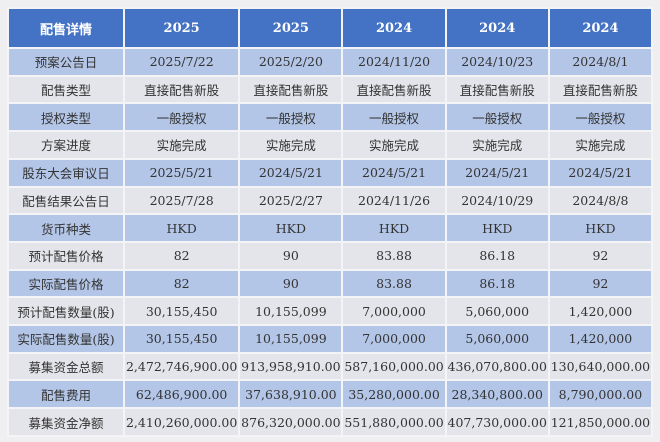  I want to click on table-cell: 2025/5/21, so click(181, 172).